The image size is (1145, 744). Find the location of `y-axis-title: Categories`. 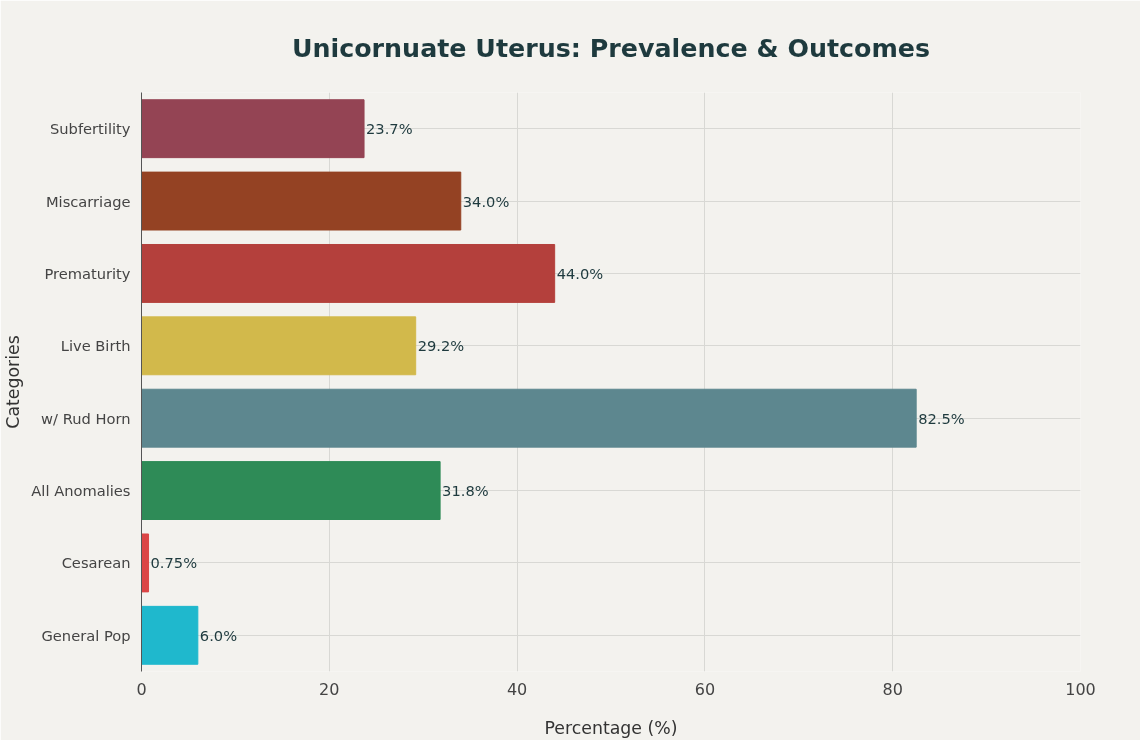

y-axis-title: Categories is located at coordinates (13, 382).